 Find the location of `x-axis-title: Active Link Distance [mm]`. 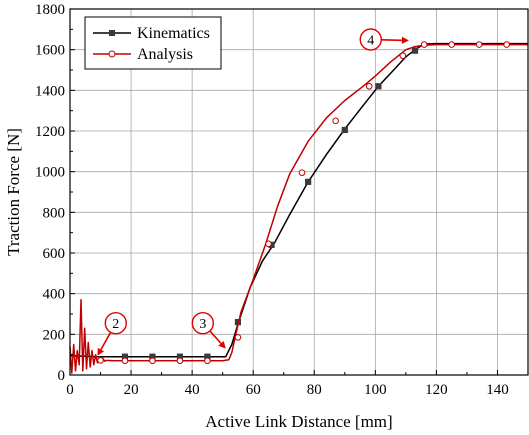

x-axis-title: Active Link Distance [mm] is located at coordinates (298, 421).